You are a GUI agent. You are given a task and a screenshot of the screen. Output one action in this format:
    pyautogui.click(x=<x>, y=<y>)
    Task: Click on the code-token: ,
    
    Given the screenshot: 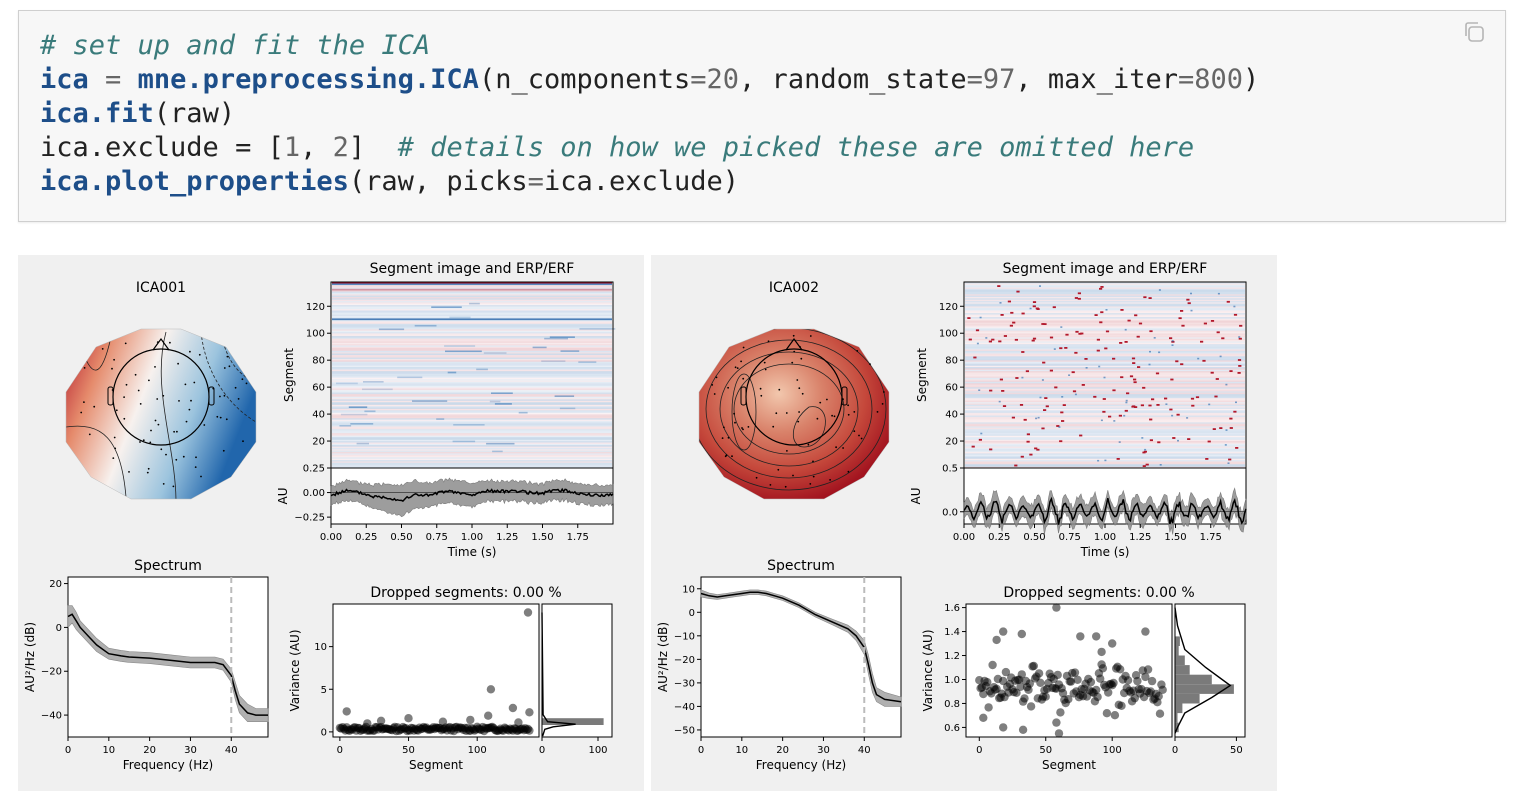 What is the action you would take?
    pyautogui.click(x=316, y=147)
    